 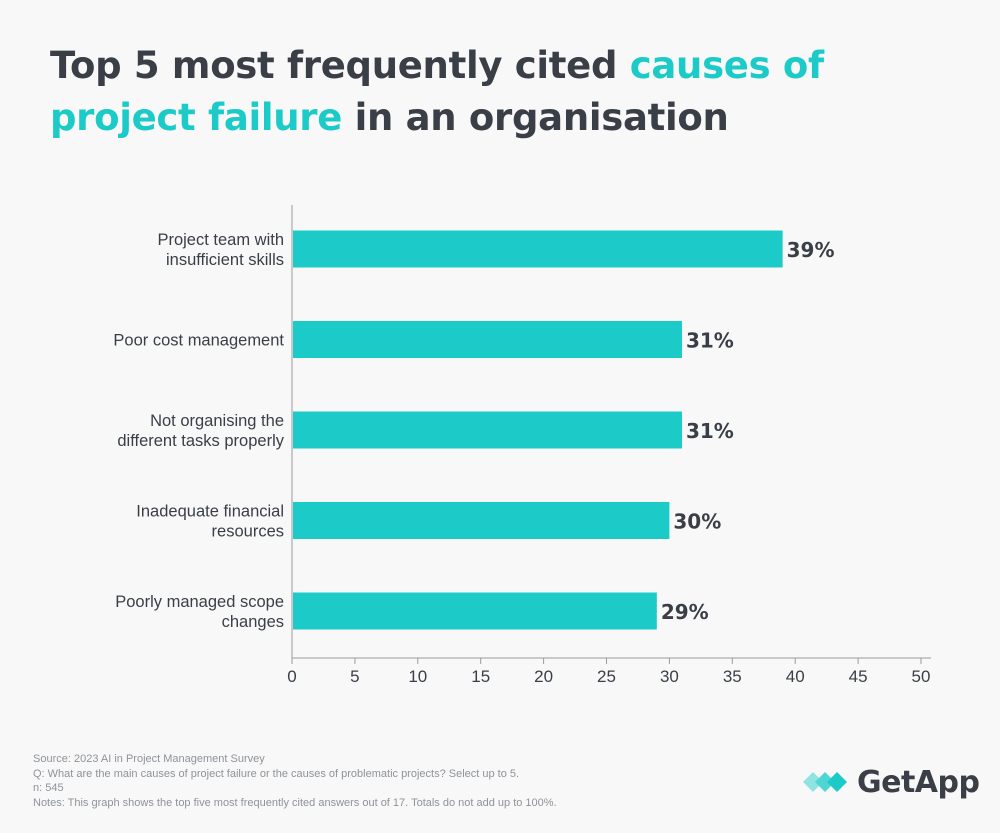 I want to click on x-tick-label: 20, so click(x=543, y=676).